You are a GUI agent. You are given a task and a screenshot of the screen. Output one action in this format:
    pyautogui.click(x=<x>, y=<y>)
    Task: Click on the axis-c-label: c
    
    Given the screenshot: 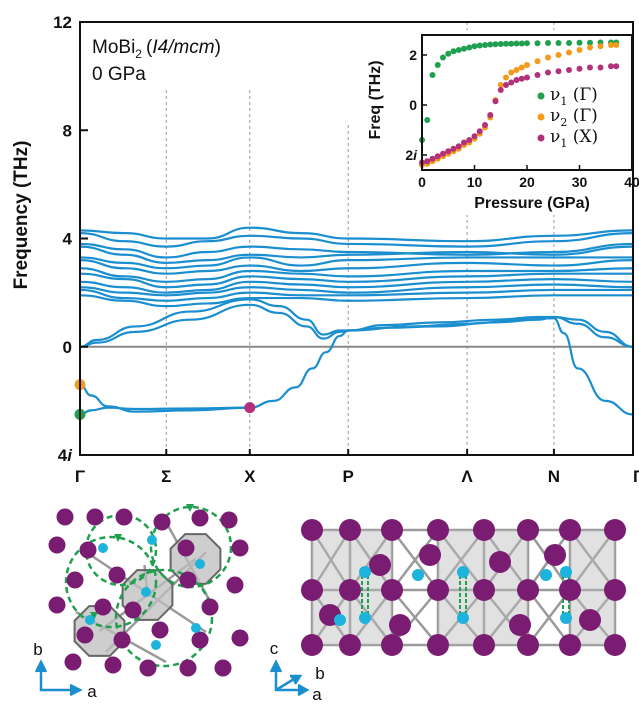 What is the action you would take?
    pyautogui.click(x=274, y=648)
    